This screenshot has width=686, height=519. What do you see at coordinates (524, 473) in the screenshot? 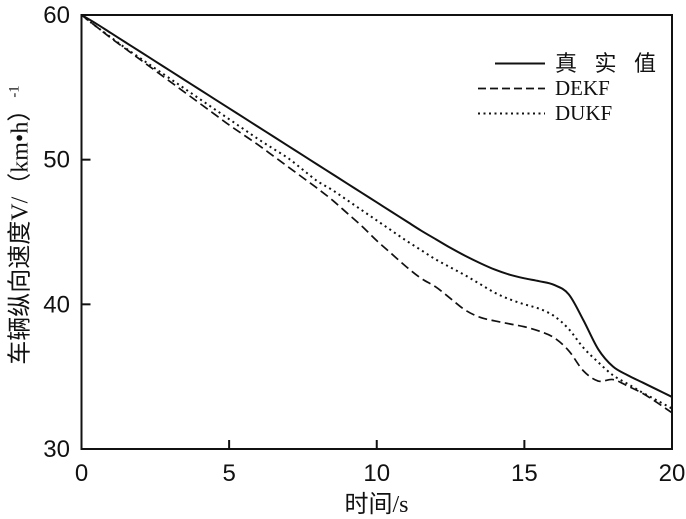
I see `x-tick-label-15: 15` at bounding box center [524, 473].